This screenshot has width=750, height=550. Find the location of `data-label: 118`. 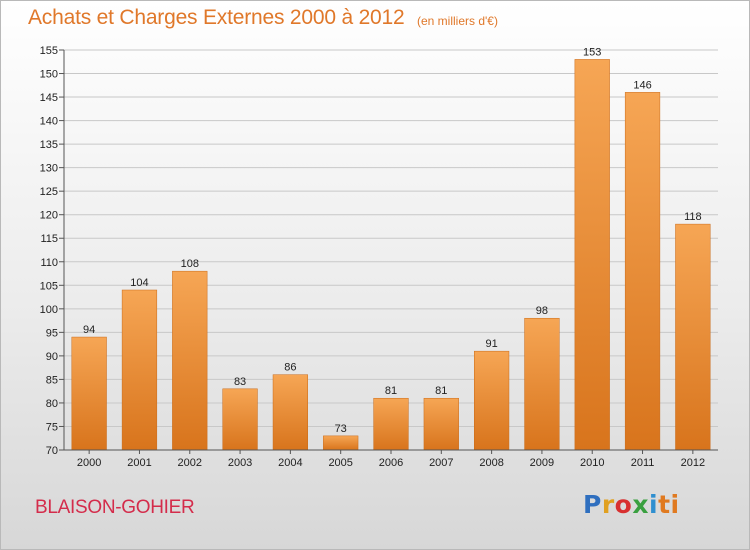

data-label: 118 is located at coordinates (693, 217).